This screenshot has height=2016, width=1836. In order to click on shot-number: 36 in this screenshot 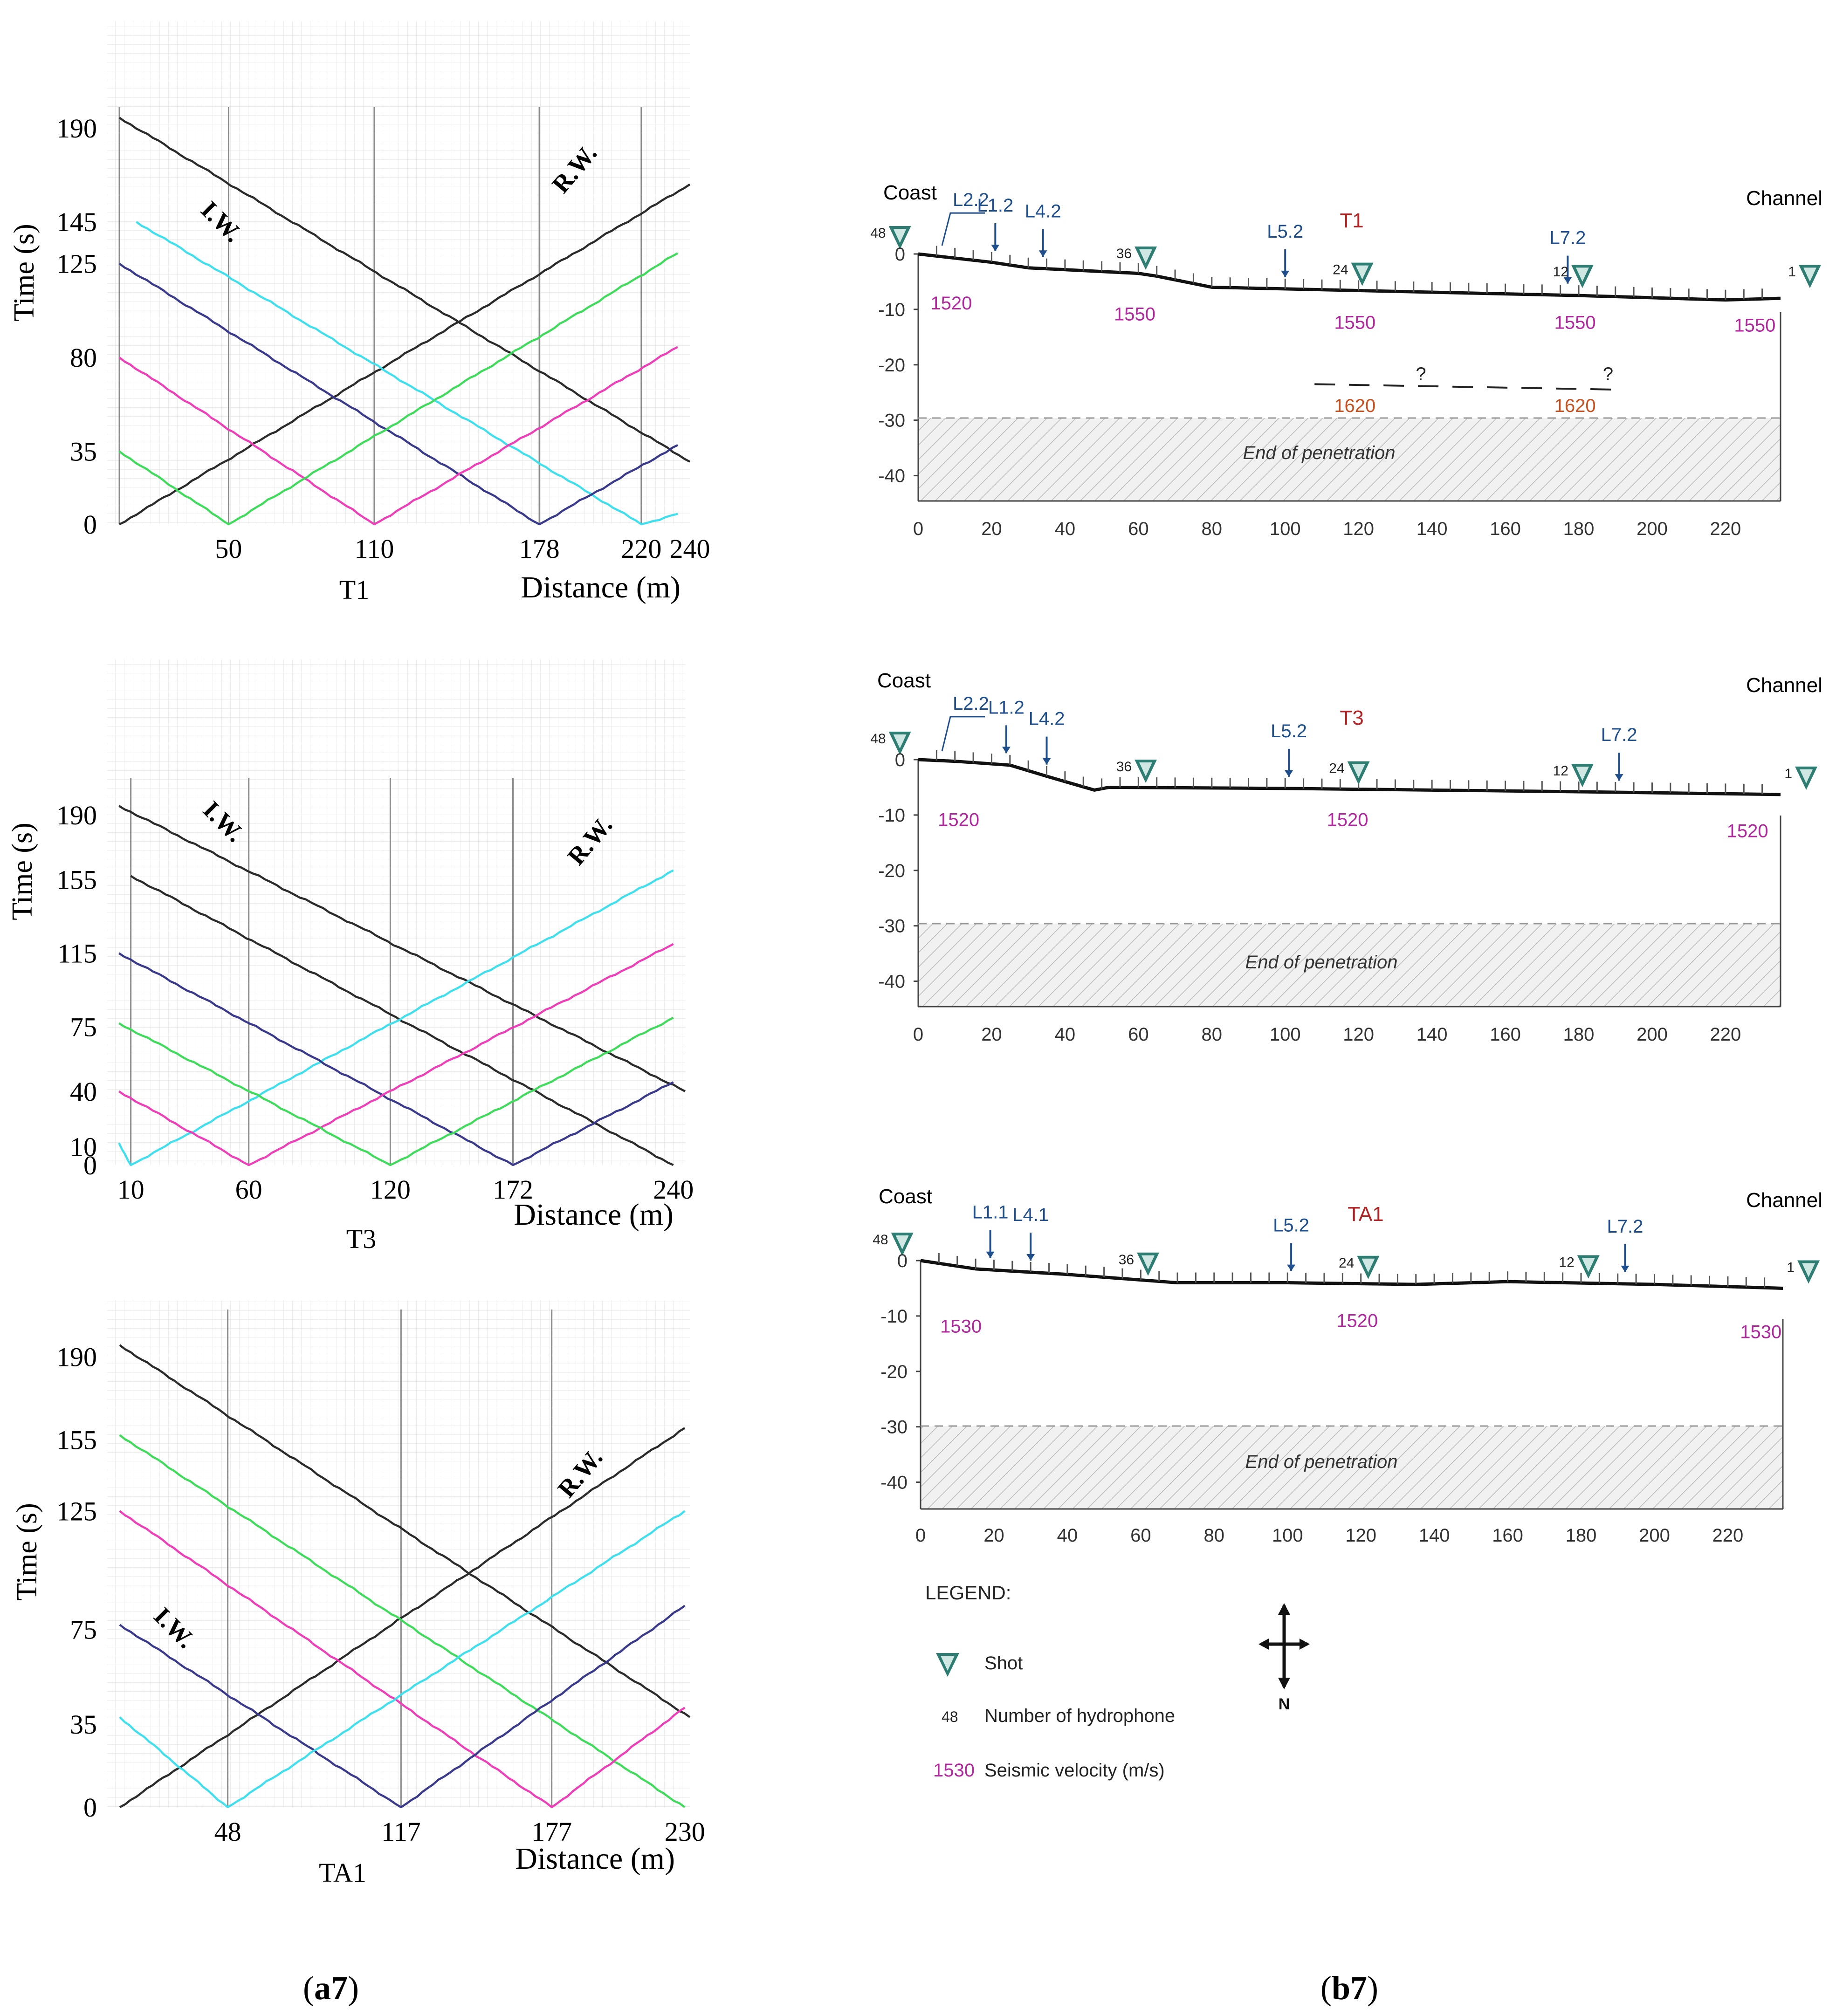, I will do `click(1124, 767)`.